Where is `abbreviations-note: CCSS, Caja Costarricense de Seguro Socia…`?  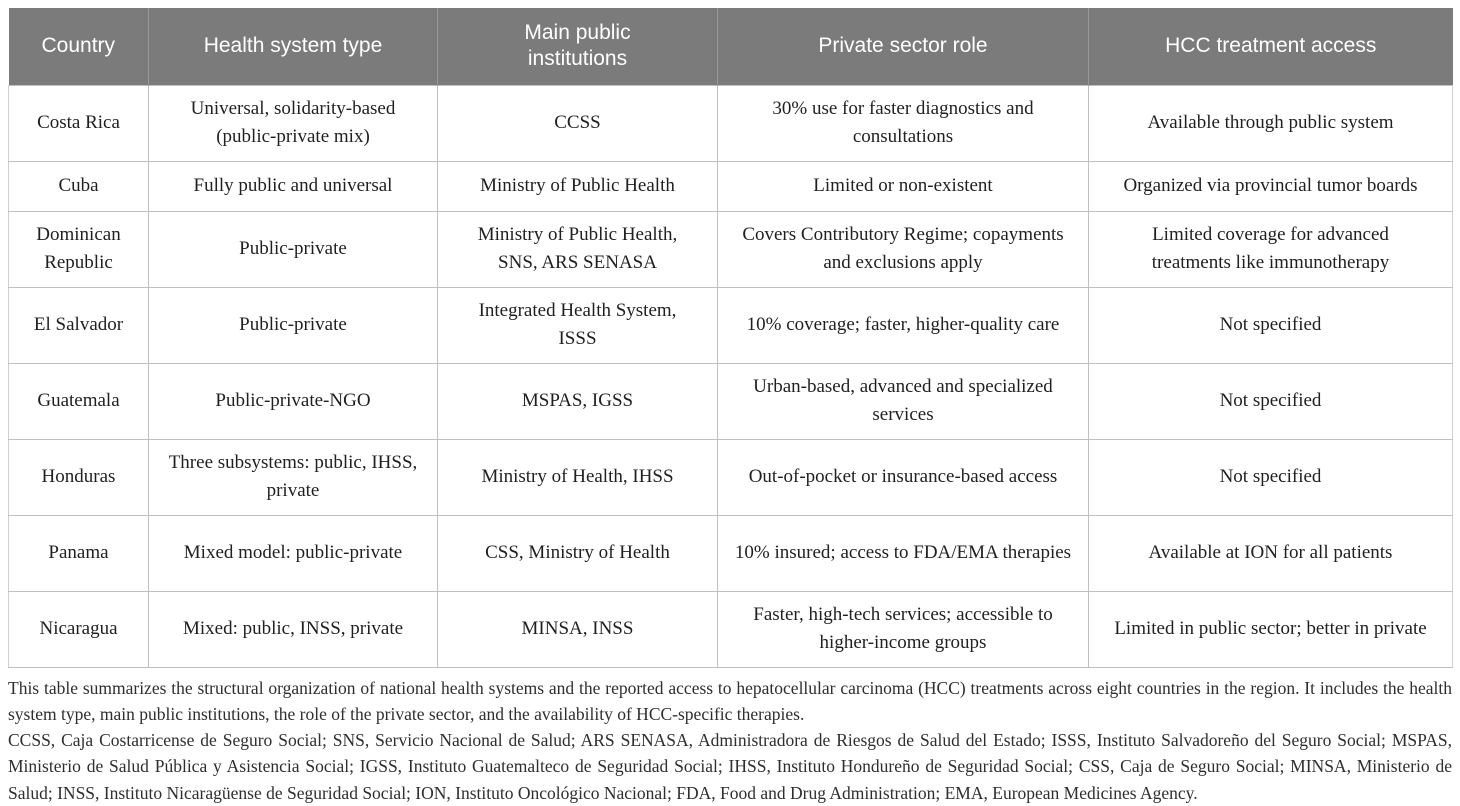 abbreviations-note: CCSS, Caja Costarricense de Seguro Socia… is located at coordinates (730, 766).